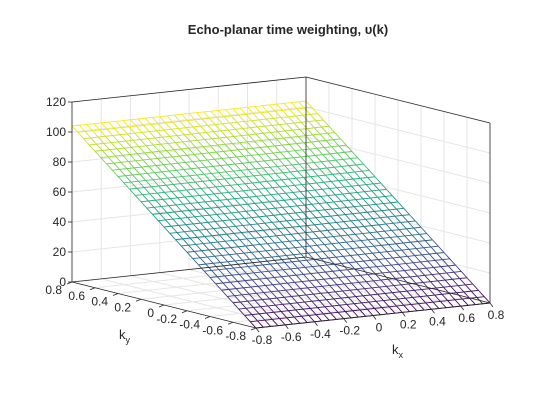 This screenshot has width=560, height=420. I want to click on x-tick-label-3: -0.2, so click(349, 331).